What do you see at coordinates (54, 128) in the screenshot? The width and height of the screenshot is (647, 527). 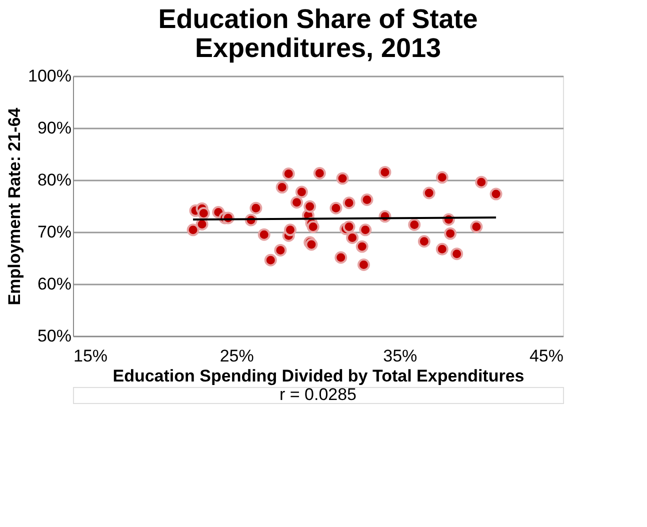 I see `y-tick-label: 90%` at bounding box center [54, 128].